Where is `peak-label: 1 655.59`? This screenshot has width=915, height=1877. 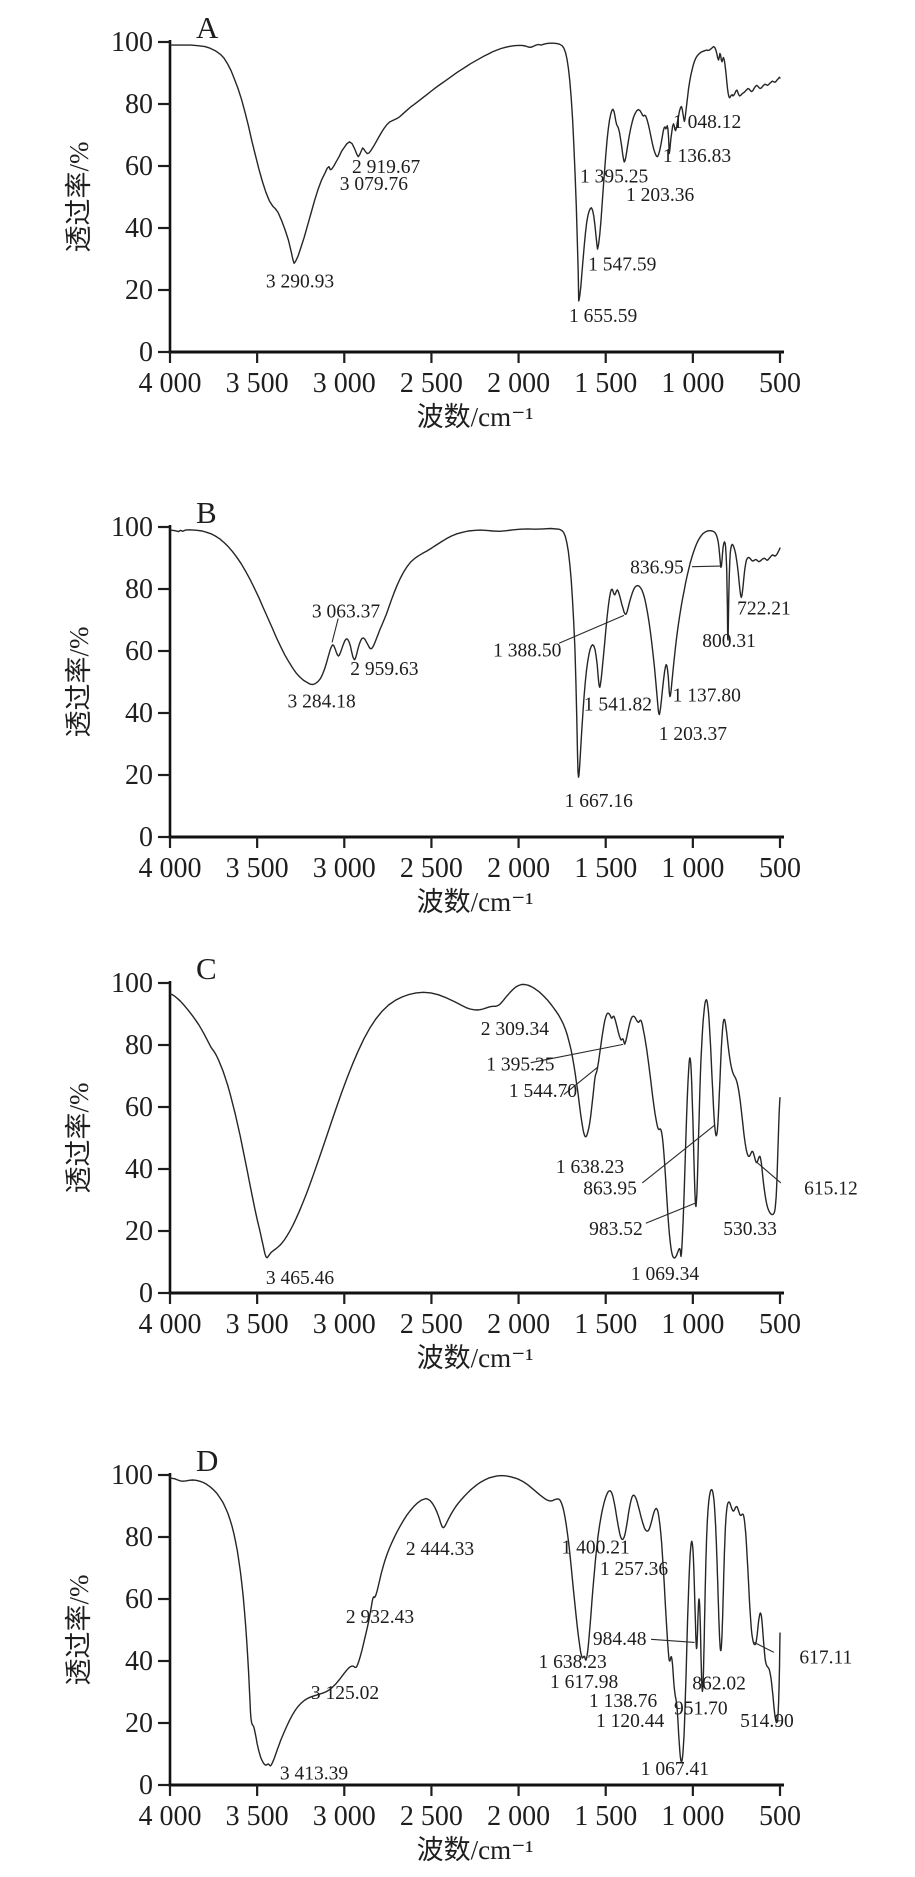
peak-label: 1 655.59 is located at coordinates (603, 316).